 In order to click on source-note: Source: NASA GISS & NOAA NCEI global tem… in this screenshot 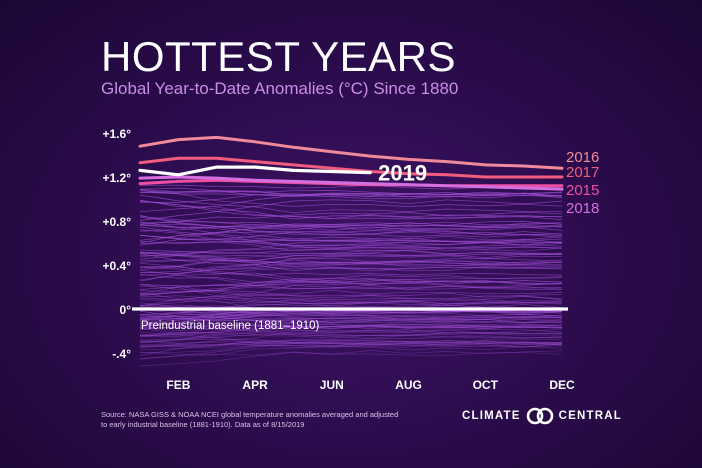, I will do `click(251, 420)`.